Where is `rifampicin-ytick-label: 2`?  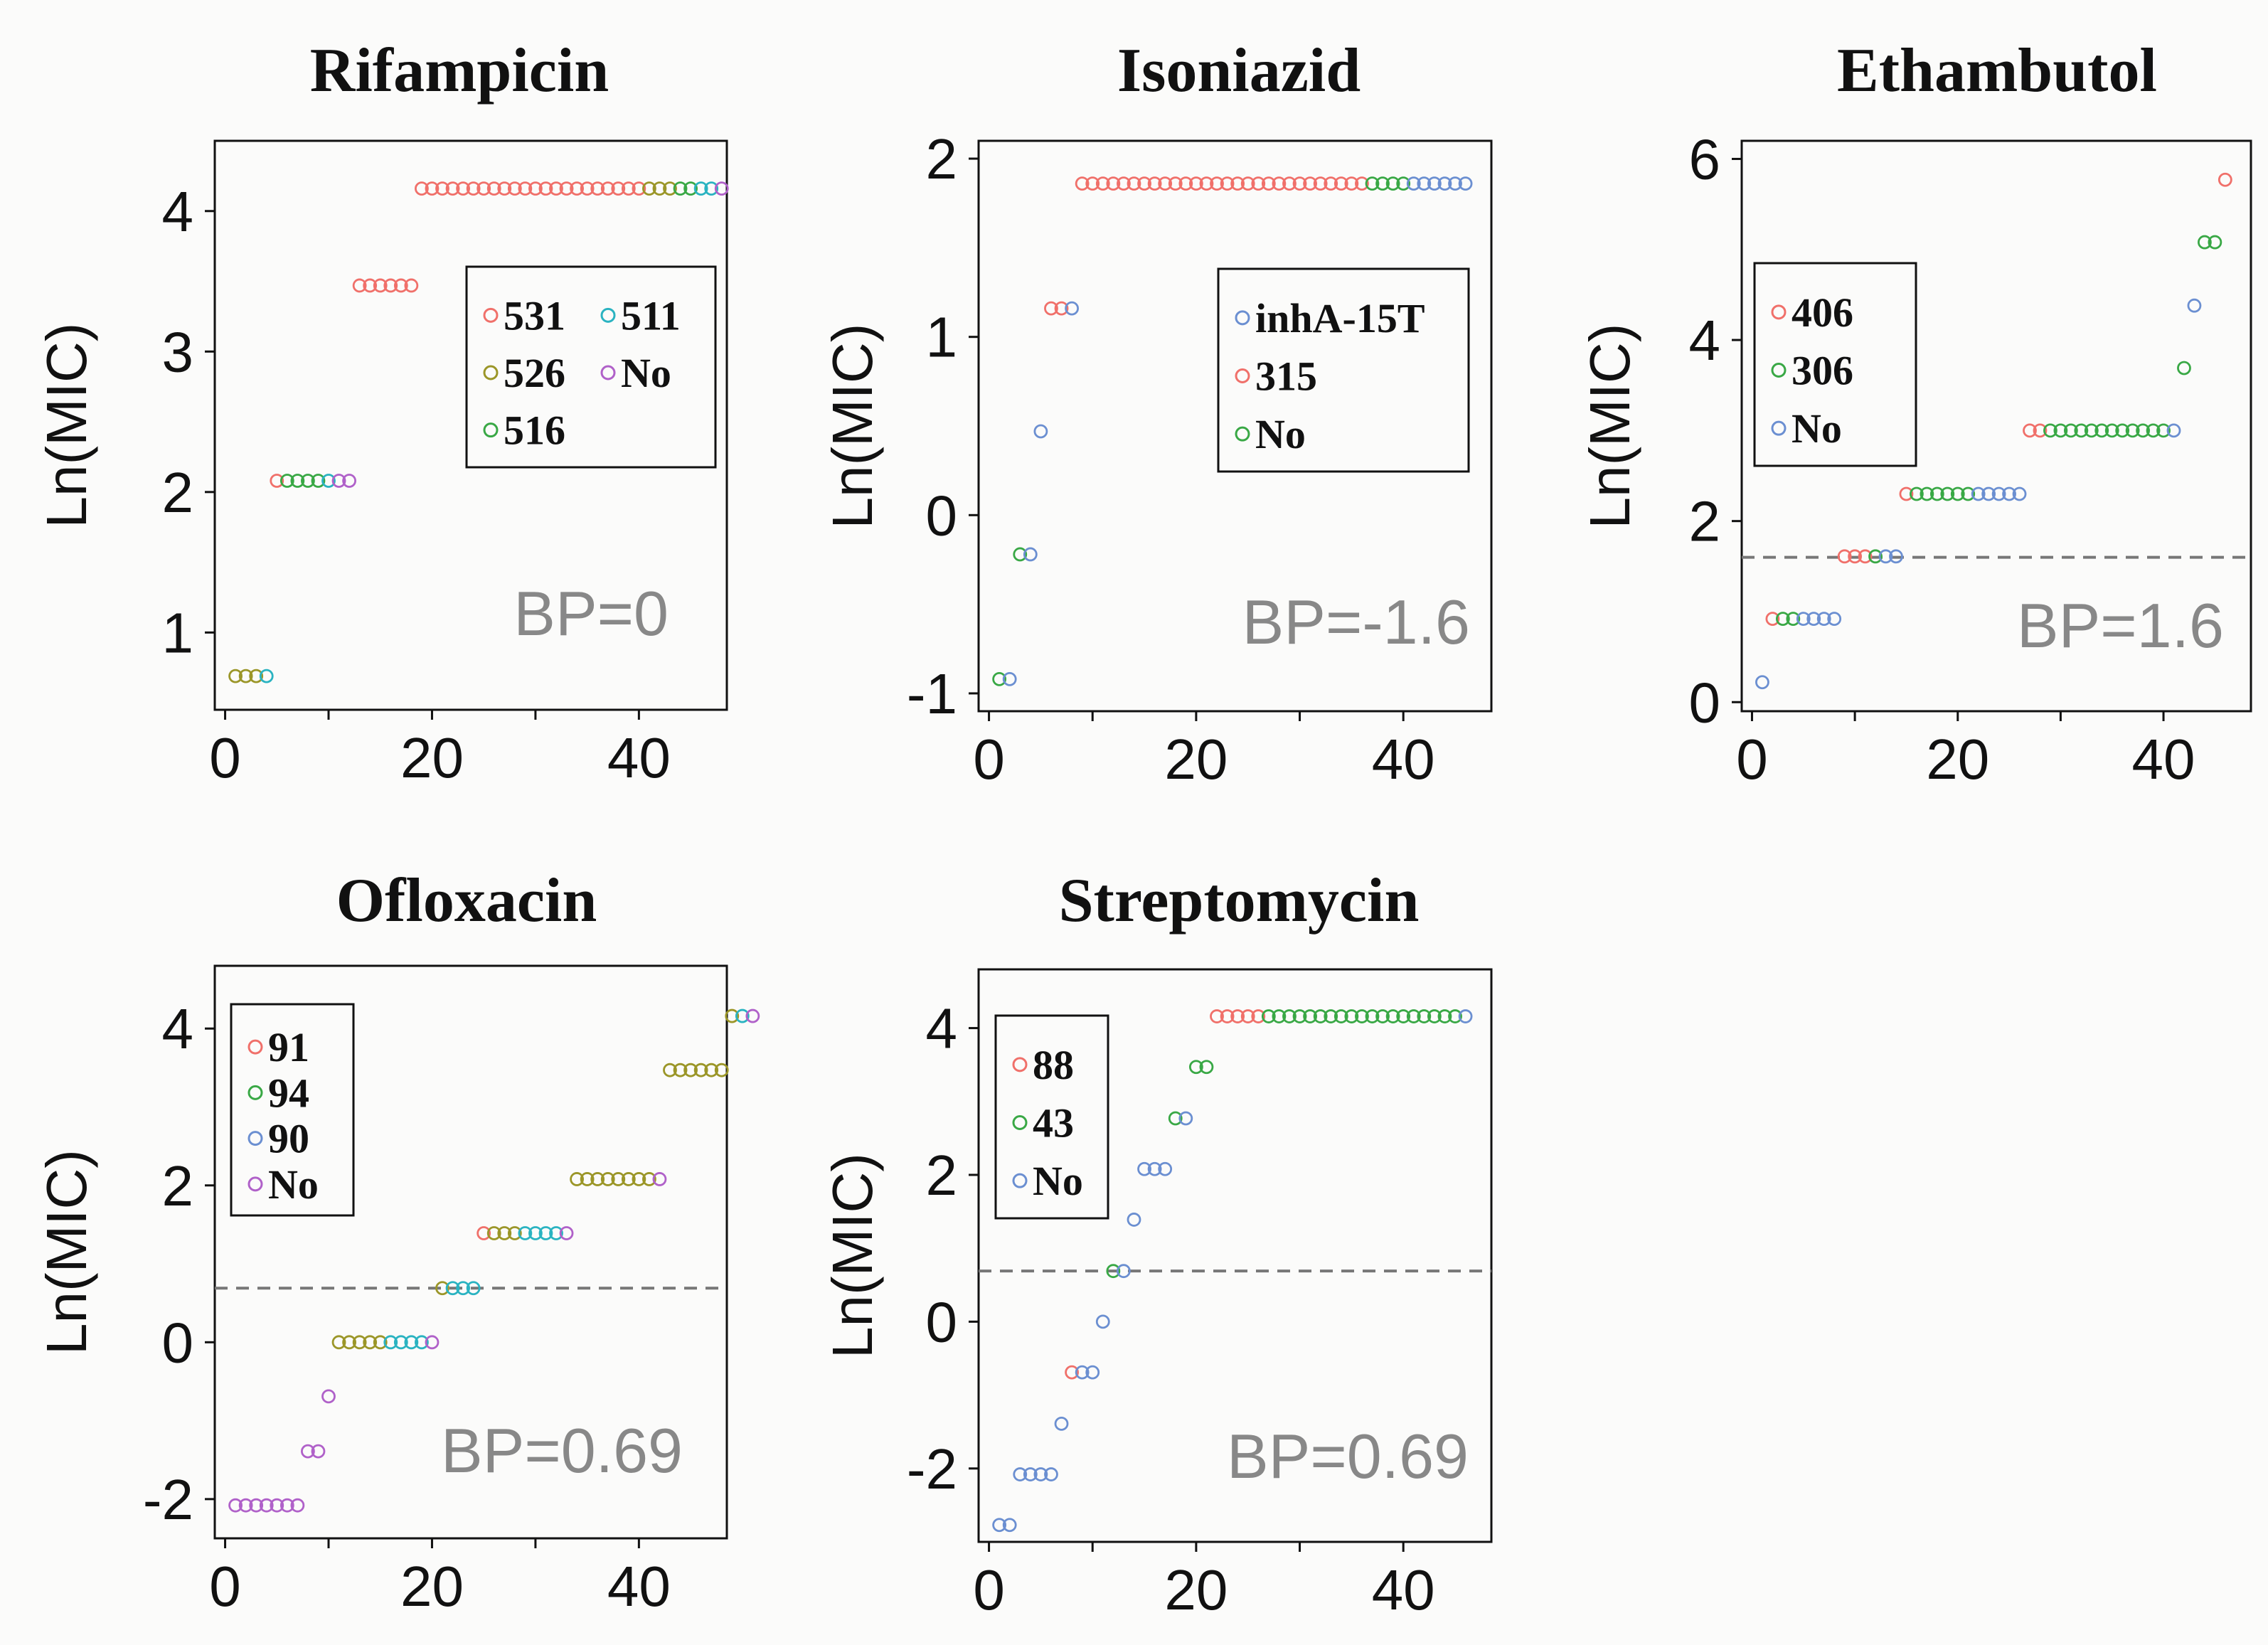
rifampicin-ytick-label: 2 is located at coordinates (178, 493).